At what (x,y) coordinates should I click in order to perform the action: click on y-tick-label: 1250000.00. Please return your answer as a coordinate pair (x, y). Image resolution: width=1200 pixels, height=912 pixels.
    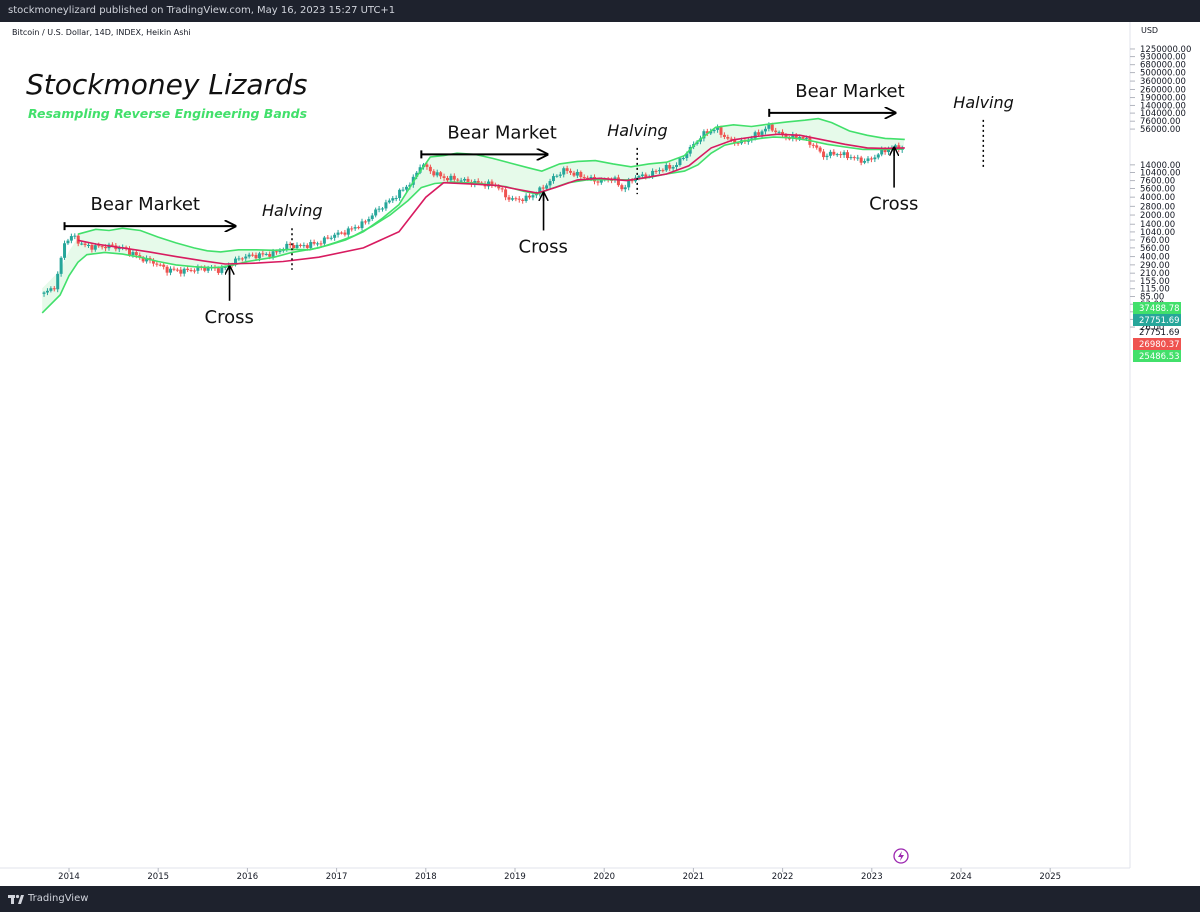
    Looking at the image, I should click on (1165, 50).